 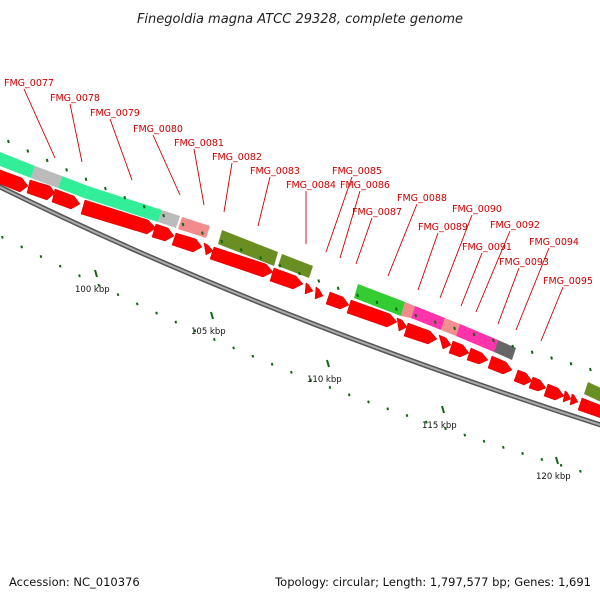 I want to click on gene-label: FMG_0080, so click(x=158, y=129).